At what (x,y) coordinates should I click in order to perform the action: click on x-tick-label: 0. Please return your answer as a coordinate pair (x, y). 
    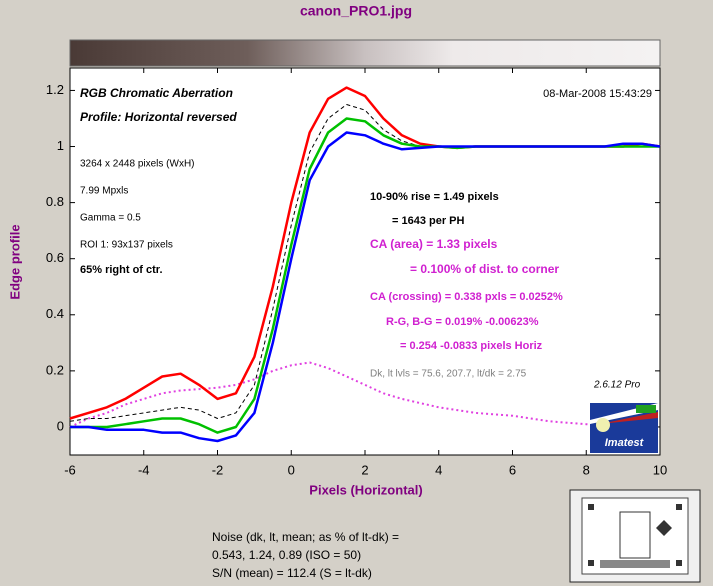
    Looking at the image, I should click on (291, 469).